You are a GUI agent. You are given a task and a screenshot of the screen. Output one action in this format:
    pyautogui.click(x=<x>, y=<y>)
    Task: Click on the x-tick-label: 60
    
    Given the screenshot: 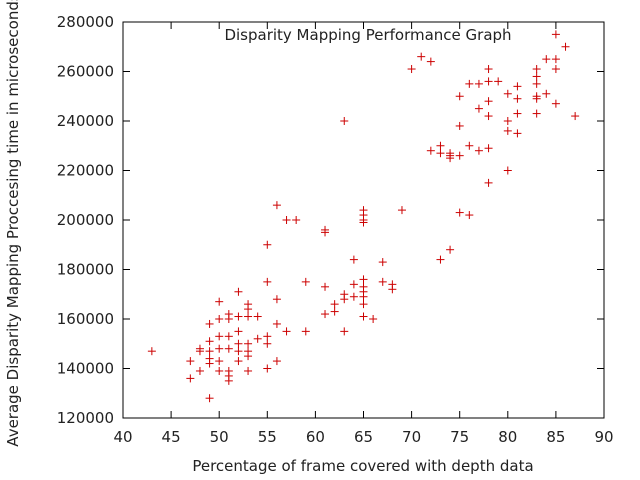 What is the action you would take?
    pyautogui.click(x=315, y=437)
    